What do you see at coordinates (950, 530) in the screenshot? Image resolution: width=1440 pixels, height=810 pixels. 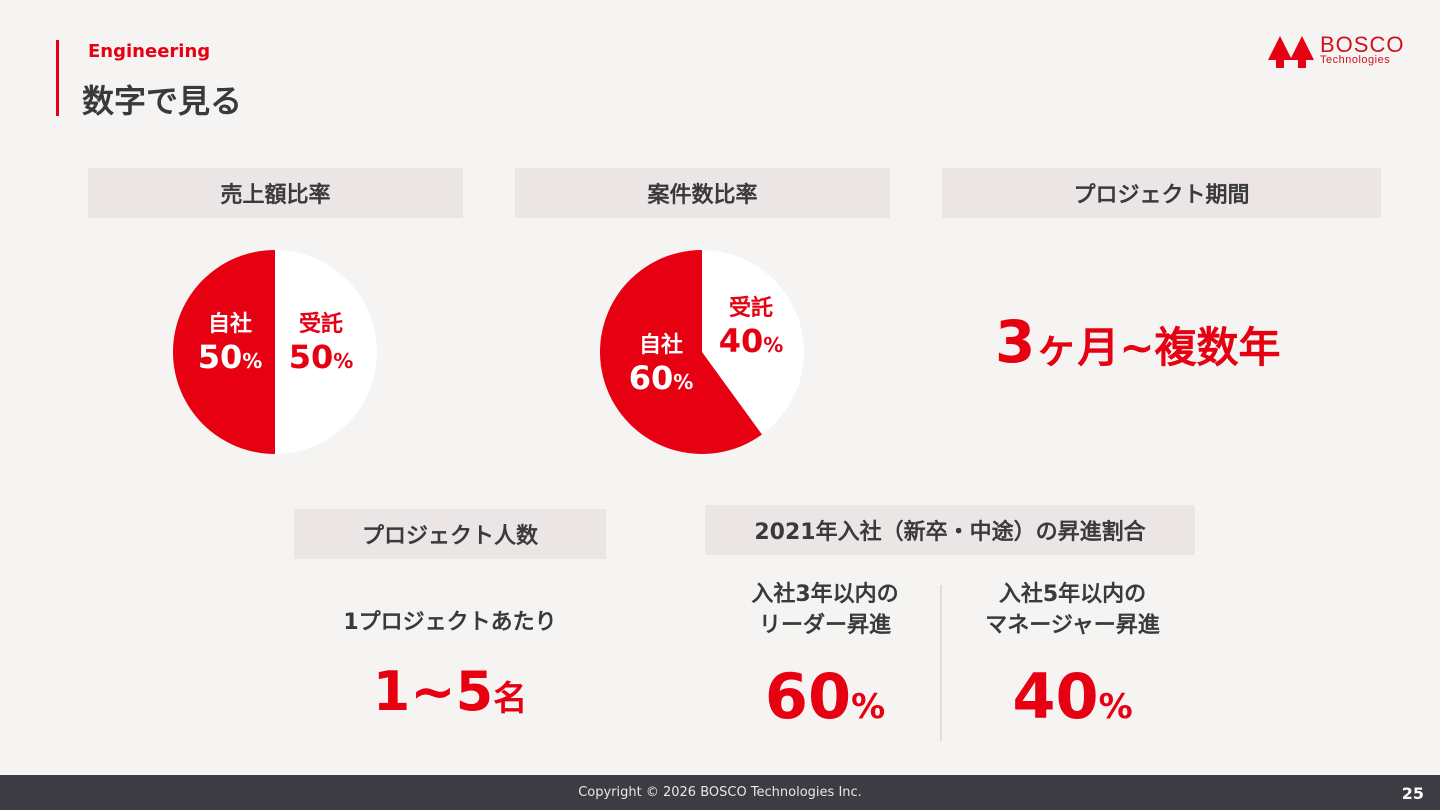 I see `promotion-header: 2021年入社（新卒・中途）の昇進割合` at bounding box center [950, 530].